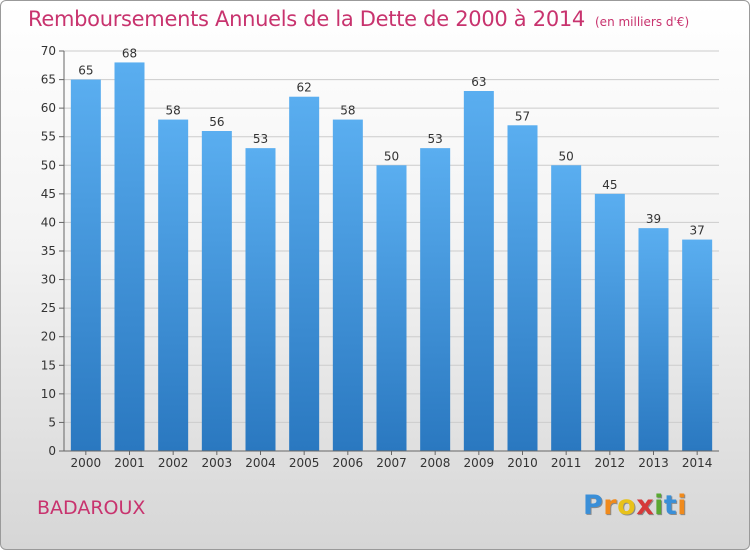 The image size is (750, 550). What do you see at coordinates (48, 394) in the screenshot?
I see `y-tick-label: 10` at bounding box center [48, 394].